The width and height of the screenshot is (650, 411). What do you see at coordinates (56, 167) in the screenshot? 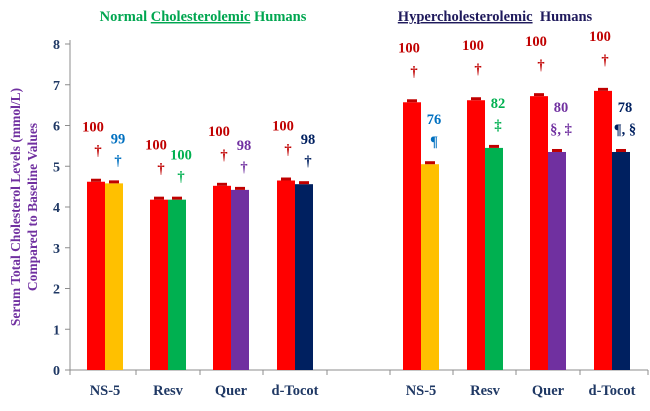
I see `y-tick-label: 5` at bounding box center [56, 167].